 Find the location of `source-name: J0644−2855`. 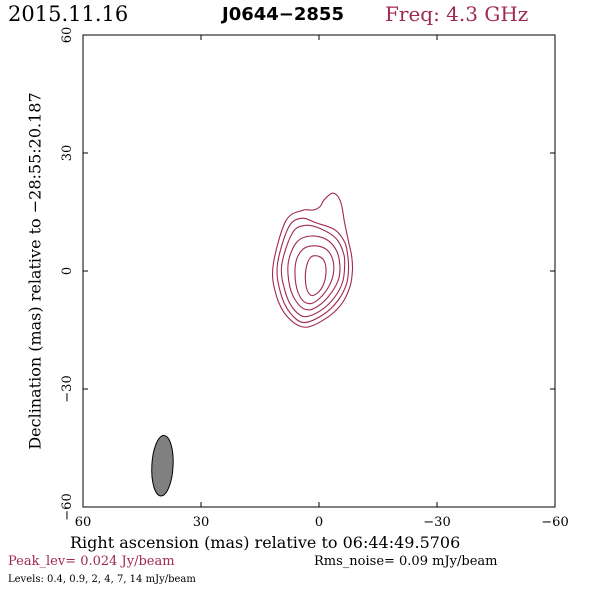

source-name: J0644−2855 is located at coordinates (283, 14).